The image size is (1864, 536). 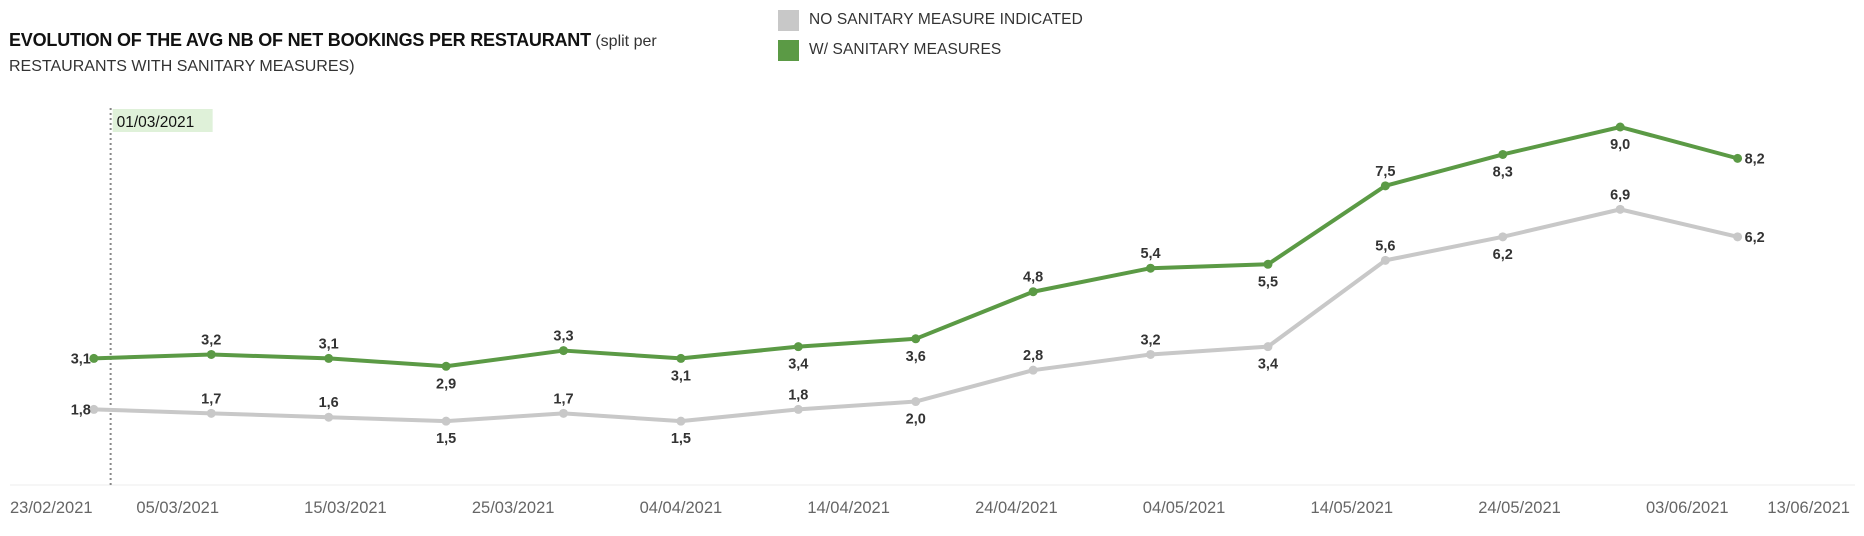 I want to click on data-label: 2,8, so click(x=1033, y=356).